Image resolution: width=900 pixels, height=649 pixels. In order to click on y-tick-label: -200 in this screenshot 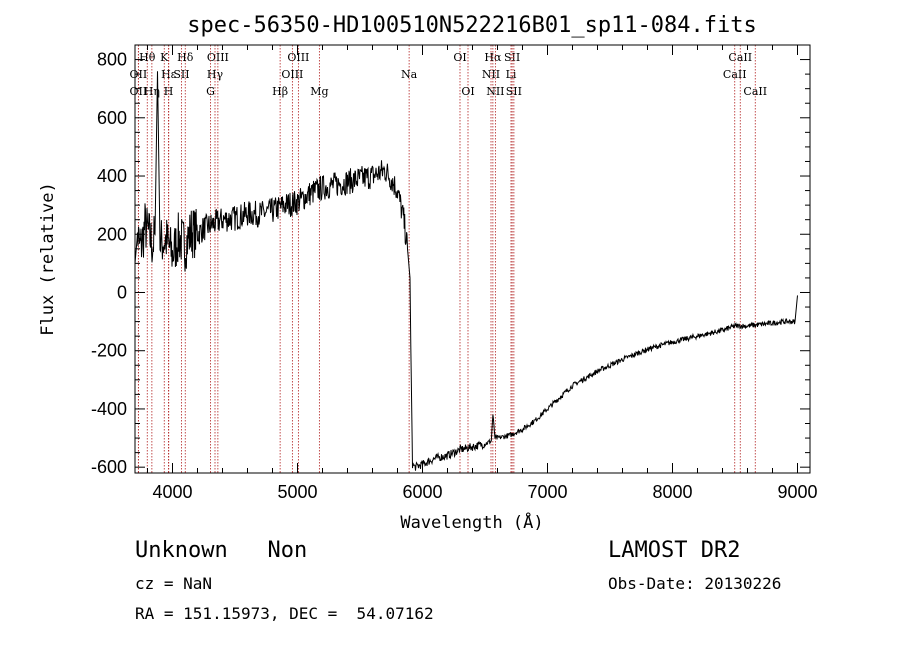, I will do `click(109, 351)`.